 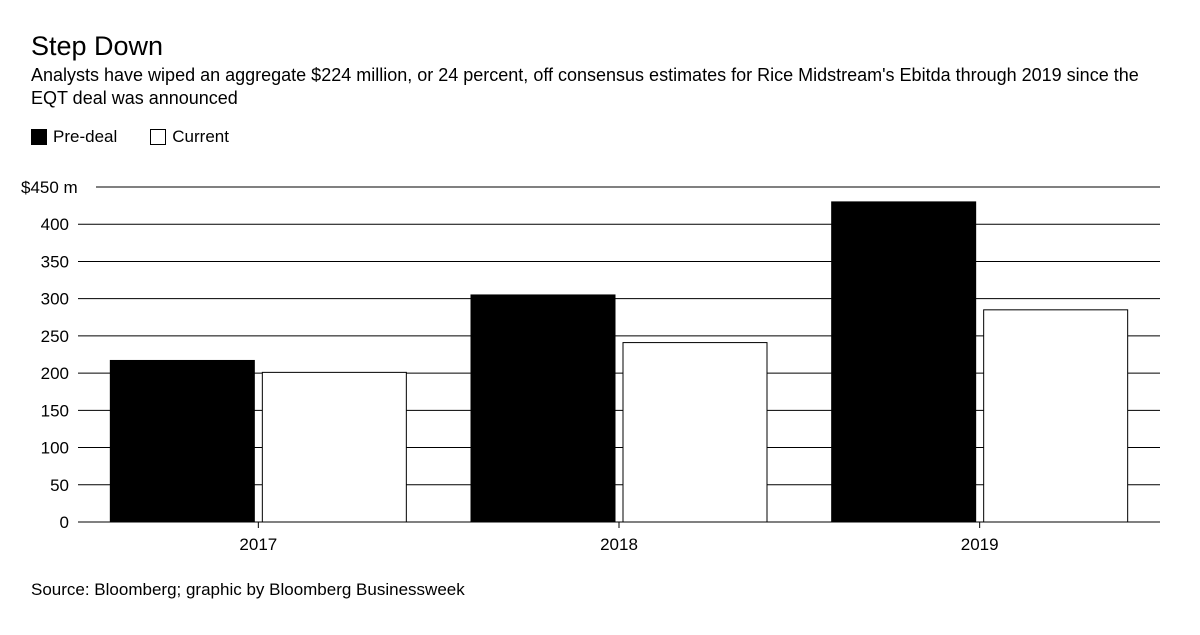 I want to click on y-tick-label-100: 100, so click(x=55, y=448).